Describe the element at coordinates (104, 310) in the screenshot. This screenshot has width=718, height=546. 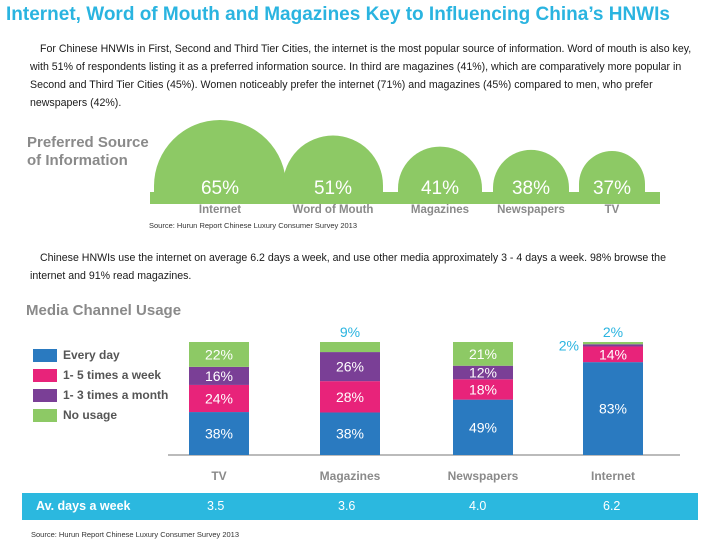
I see `media-usage-title: Media Channel Usage` at that location.